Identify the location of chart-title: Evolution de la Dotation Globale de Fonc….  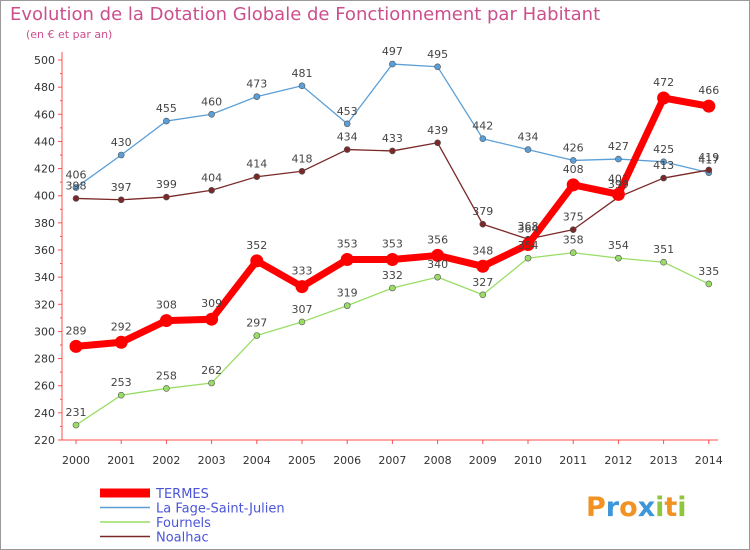
(305, 14).